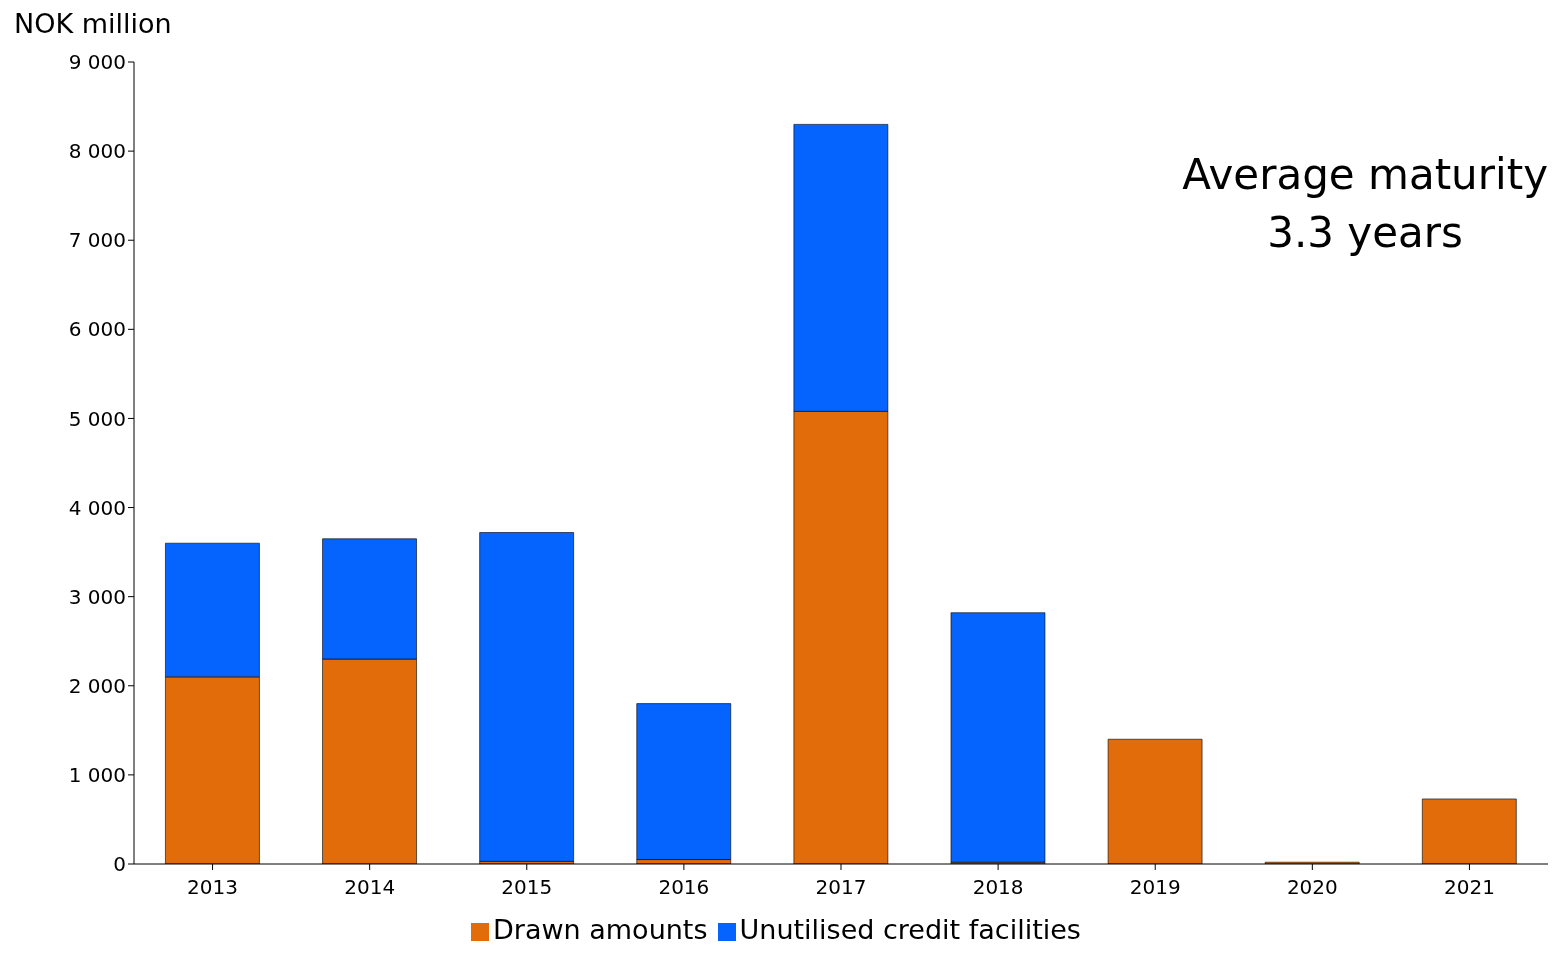  Describe the element at coordinates (600, 929) in the screenshot. I see `legend-label: Drawn amounts` at that location.